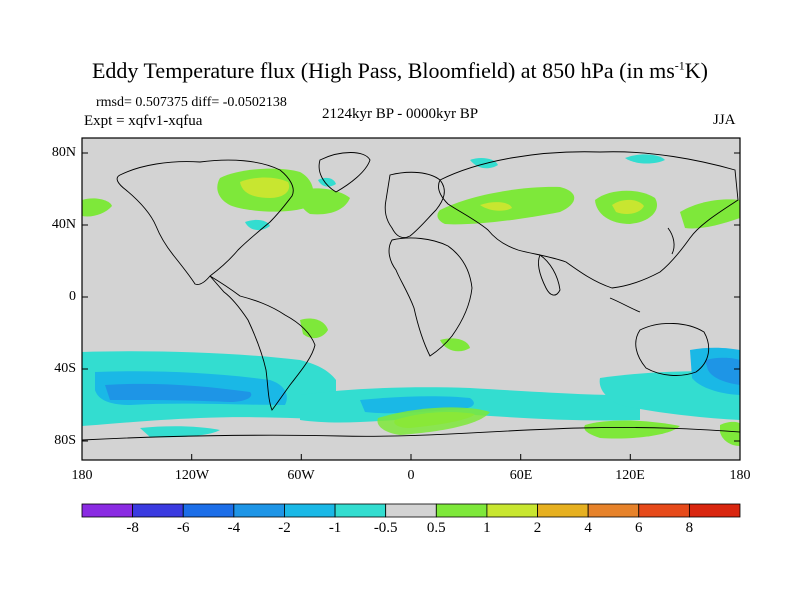 Image resolution: width=800 pixels, height=600 pixels. I want to click on colorbar-label: 4, so click(588, 528).